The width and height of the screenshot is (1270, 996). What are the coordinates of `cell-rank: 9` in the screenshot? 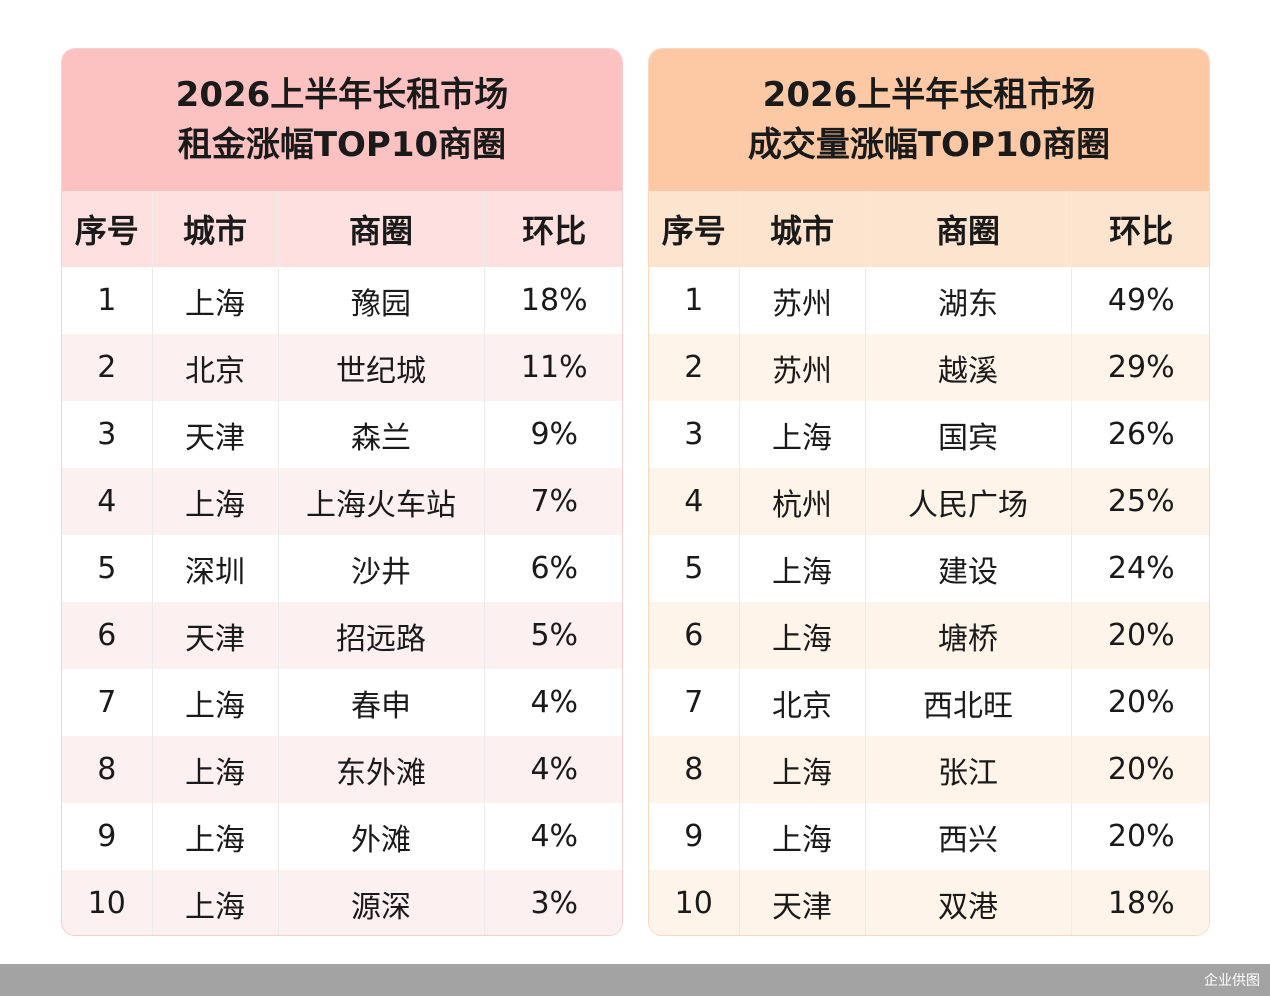 It's located at (107, 836).